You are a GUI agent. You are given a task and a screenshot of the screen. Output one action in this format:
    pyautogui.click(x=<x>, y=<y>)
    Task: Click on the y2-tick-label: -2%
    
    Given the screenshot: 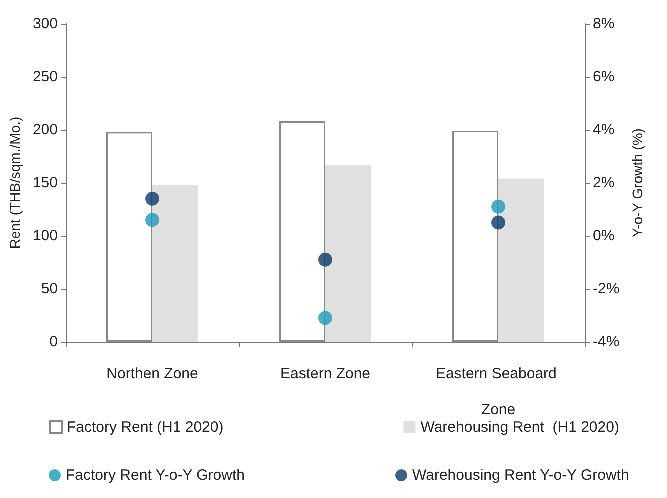 What is the action you would take?
    pyautogui.click(x=606, y=289)
    